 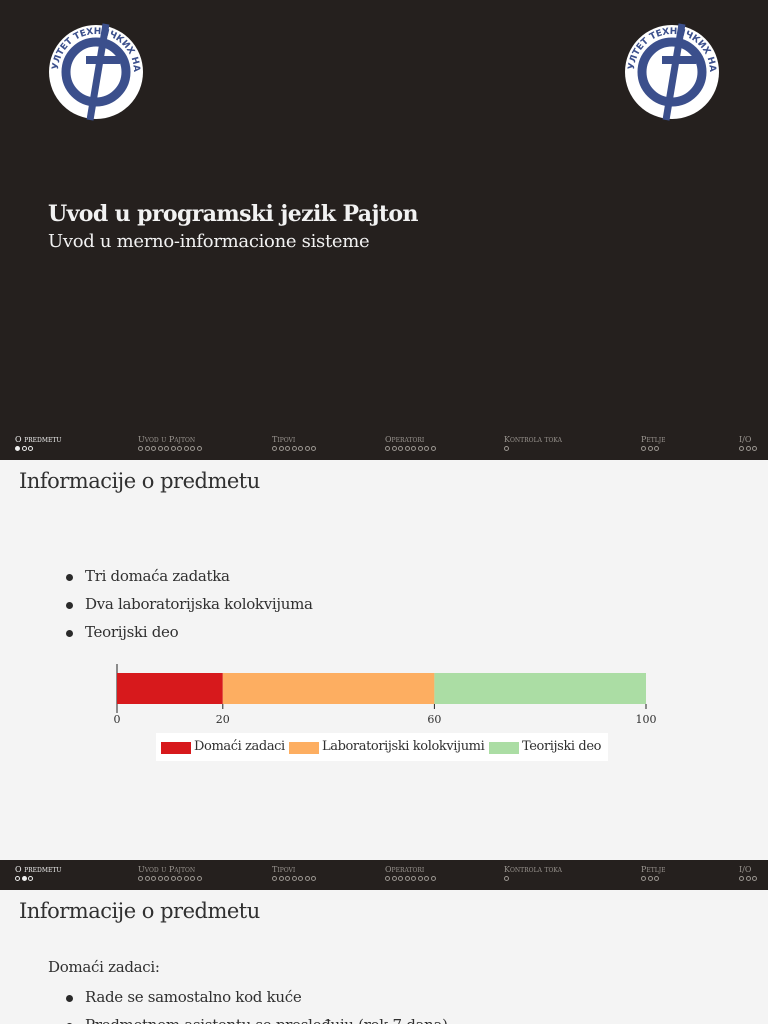 I want to click on list-item: Tri domaća zadatka, so click(x=189, y=576).